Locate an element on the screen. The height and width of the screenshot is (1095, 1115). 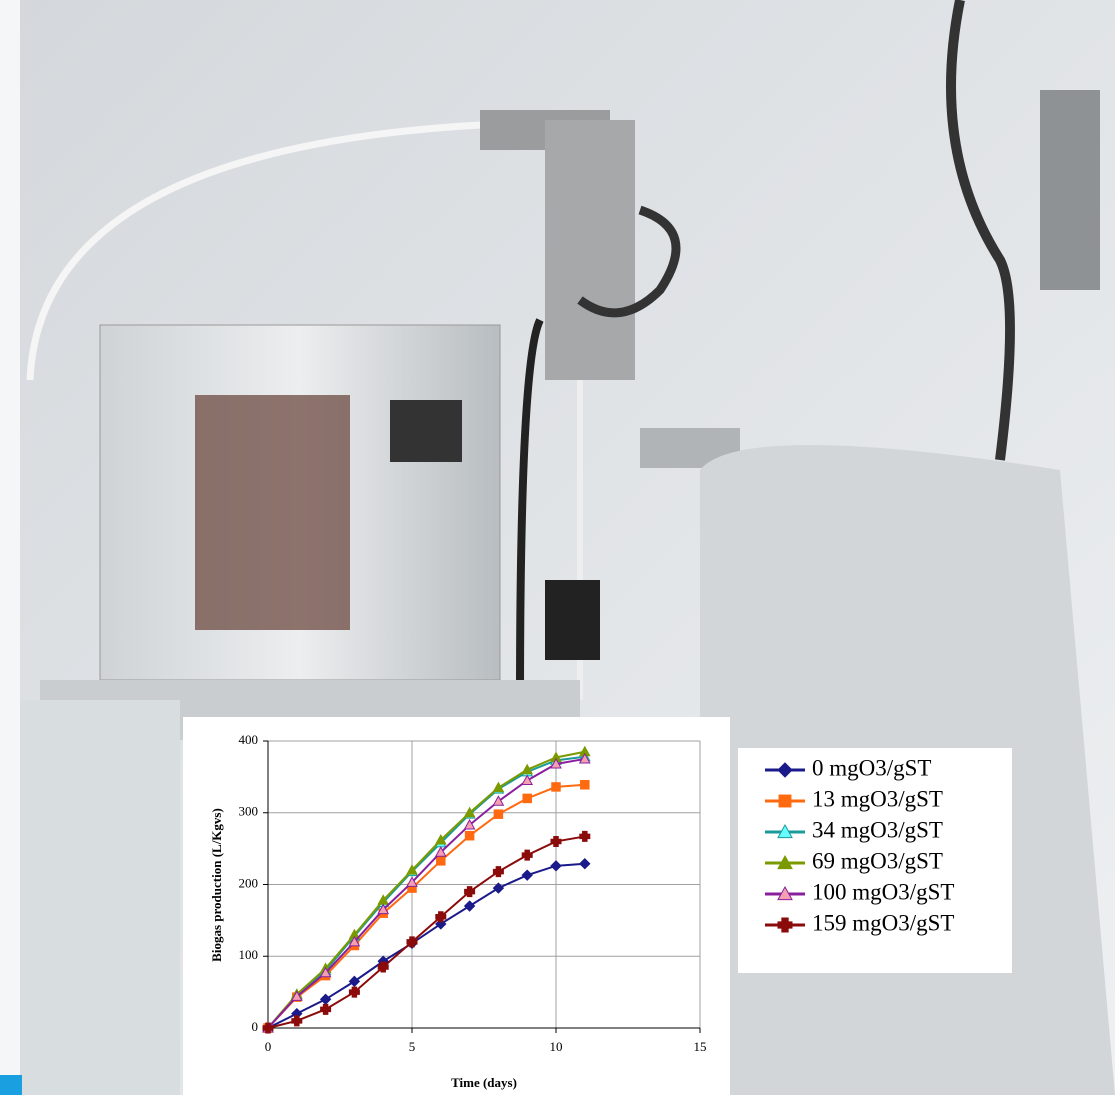
legend-label: 13 mgO3/gST is located at coordinates (877, 798).